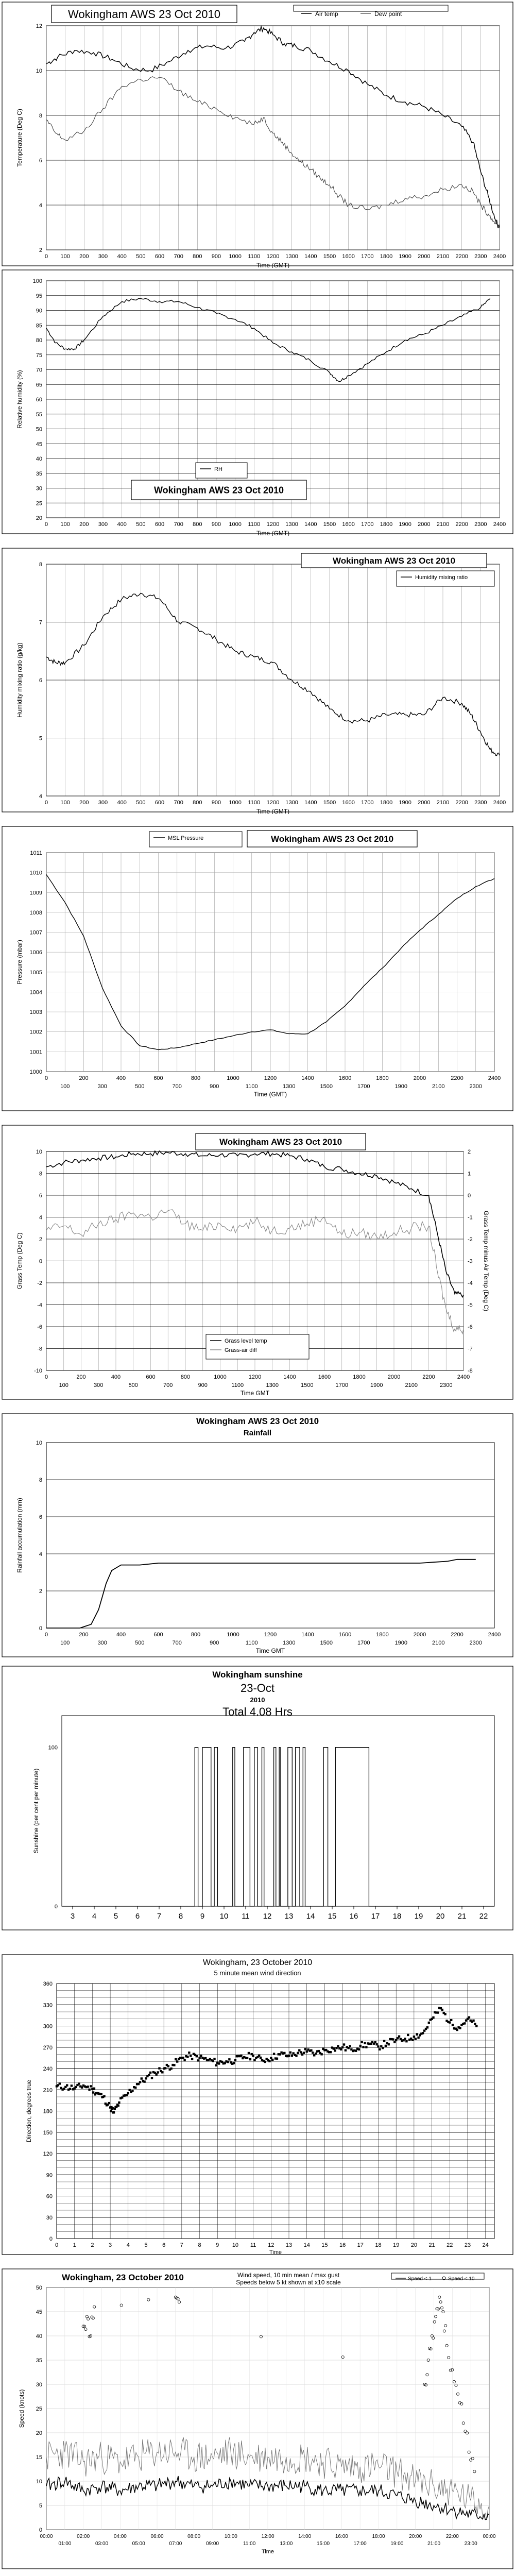 The width and height of the screenshot is (515, 2576). What do you see at coordinates (51, 2239) in the screenshot?
I see `winddir-y-tick-label: 0` at bounding box center [51, 2239].